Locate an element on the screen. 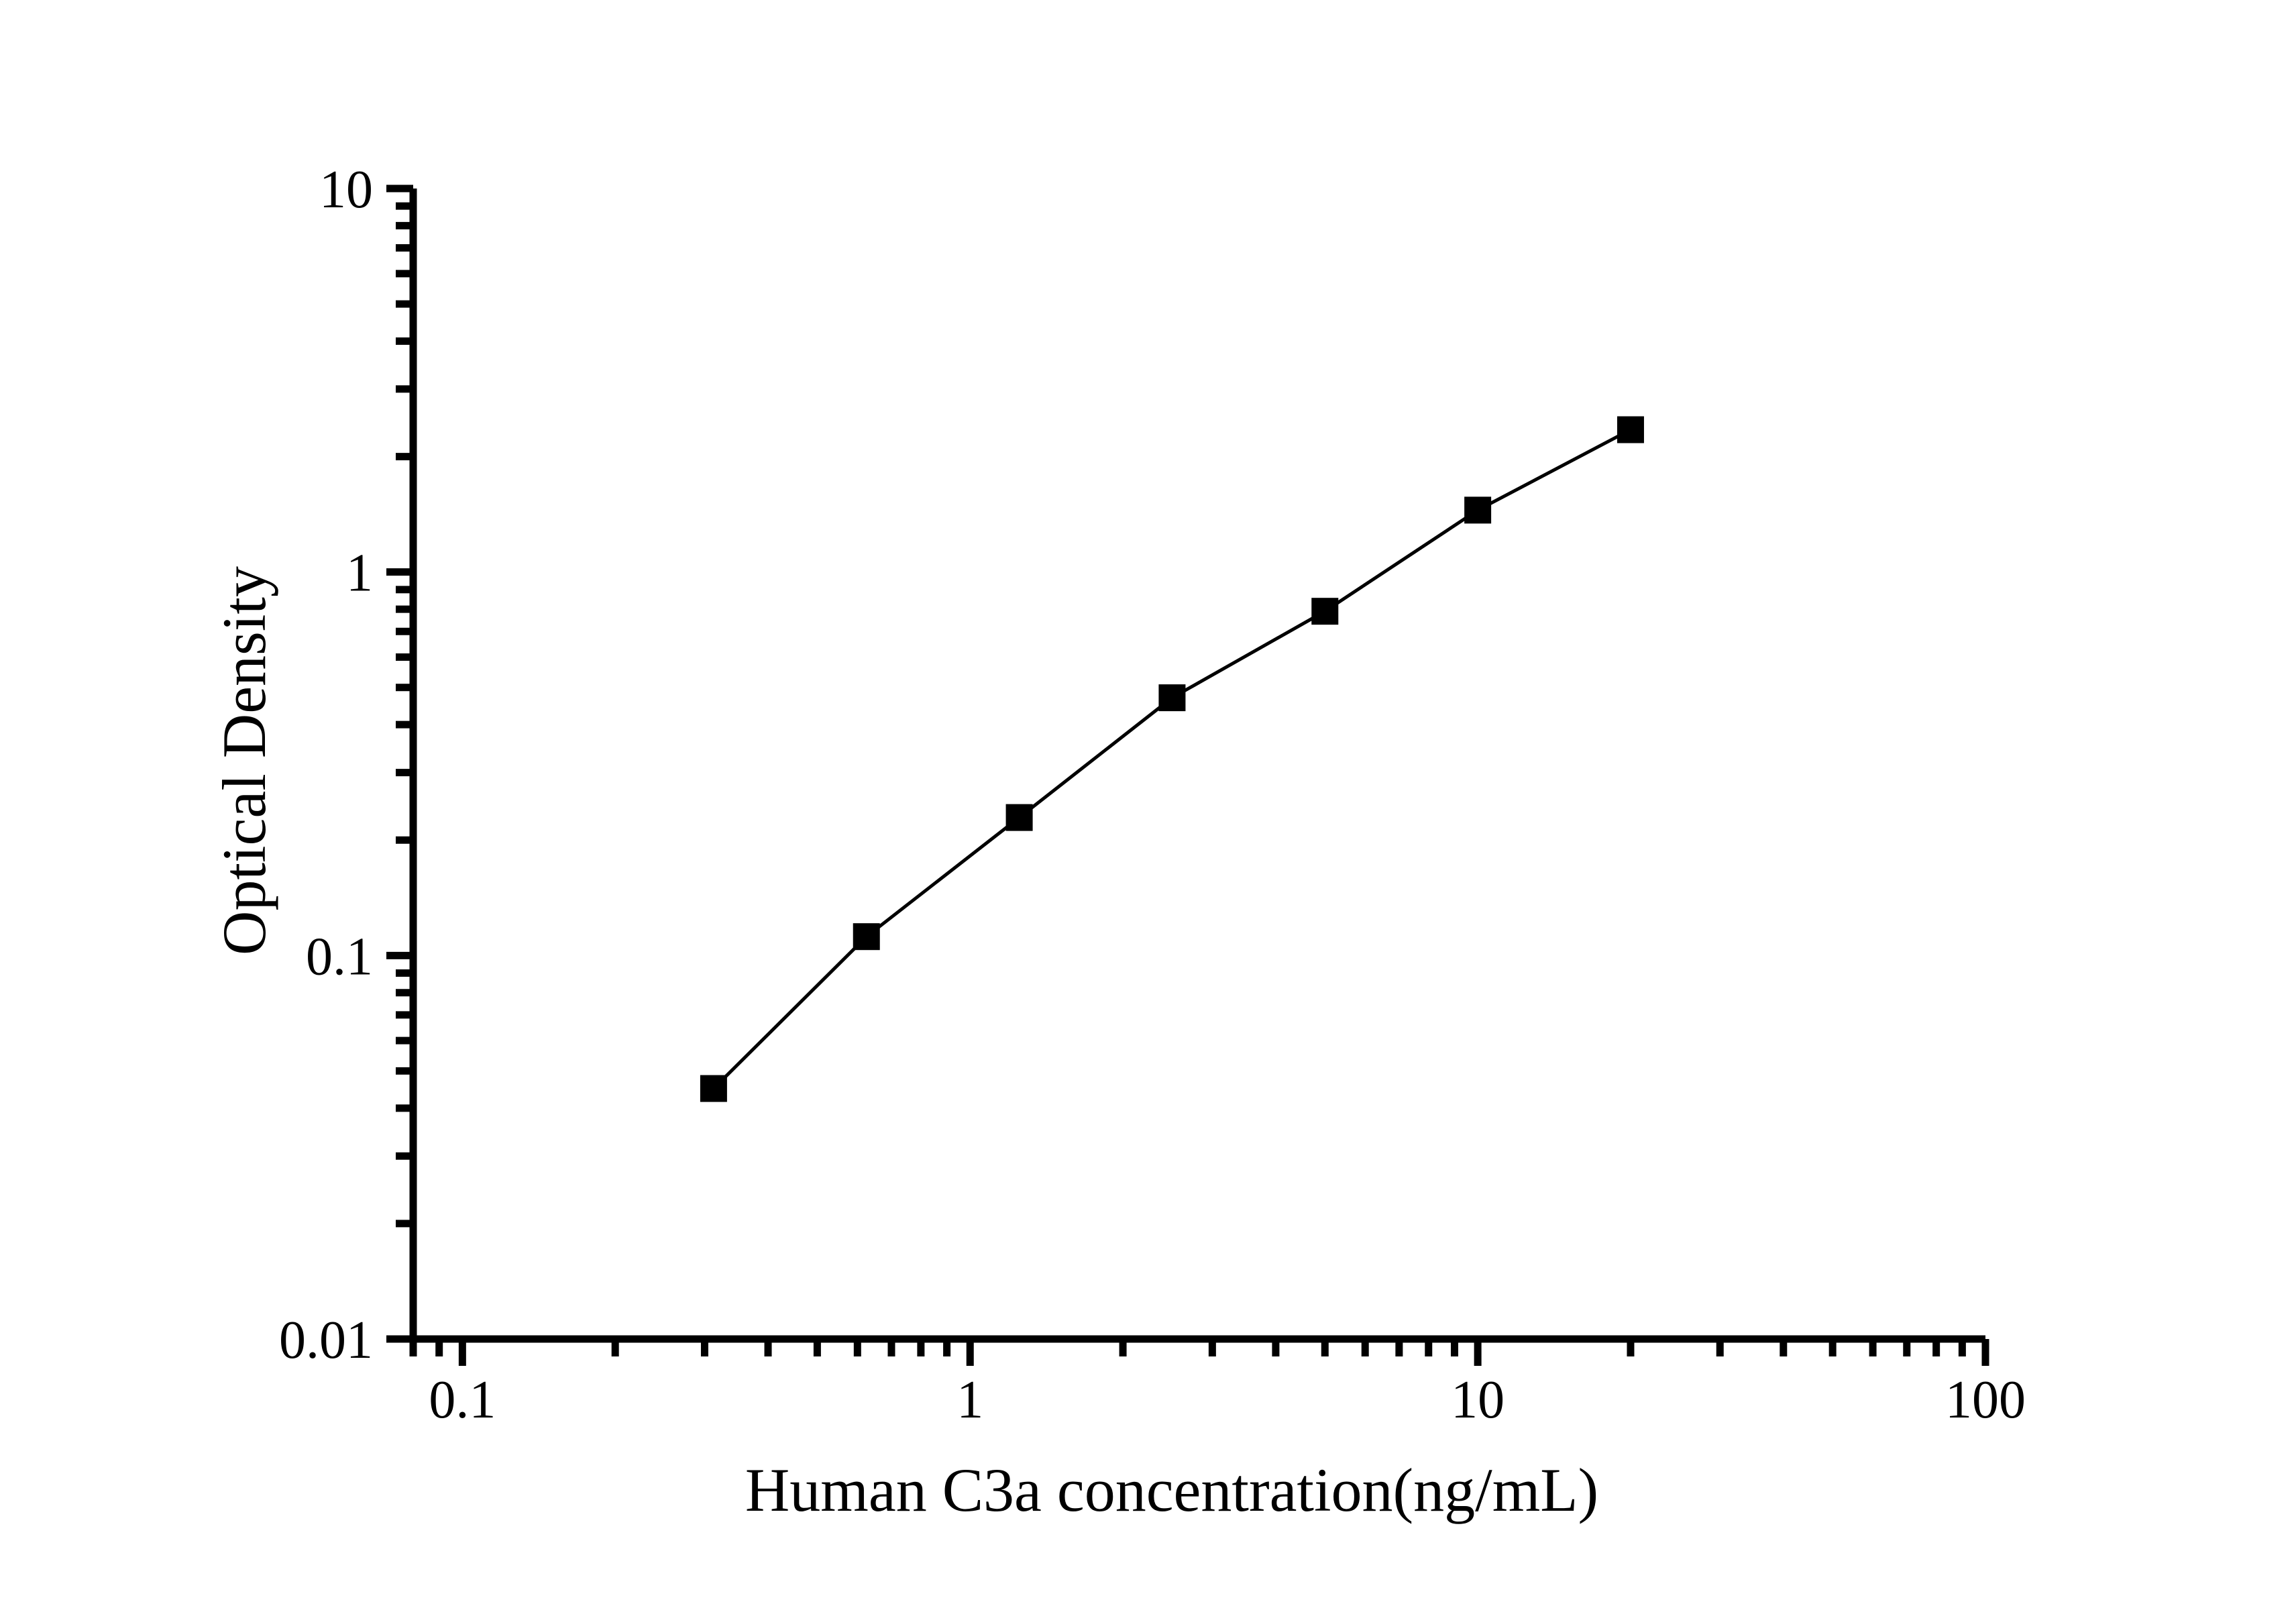  y-tick-label: 10 is located at coordinates (346, 189).